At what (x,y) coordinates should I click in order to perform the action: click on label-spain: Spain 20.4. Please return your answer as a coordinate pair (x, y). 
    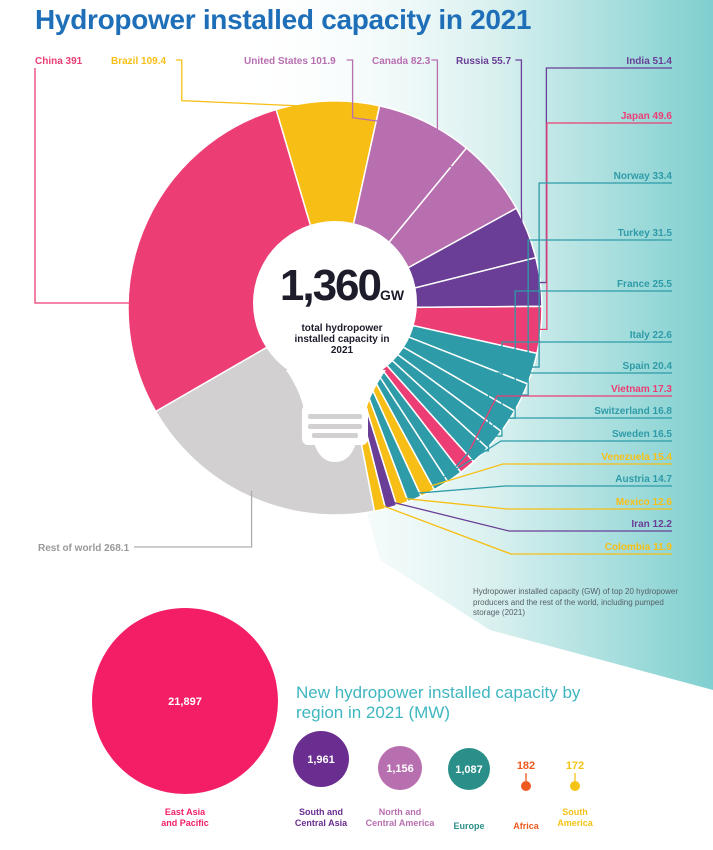
    Looking at the image, I should click on (648, 366).